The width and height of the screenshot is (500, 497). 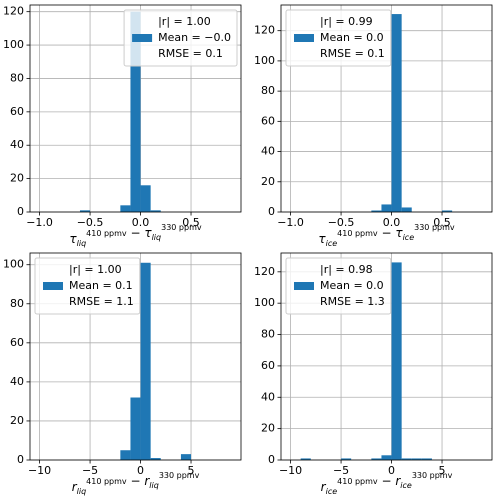 What do you see at coordinates (387, 481) in the screenshot?
I see `x-label-operator: −` at bounding box center [387, 481].